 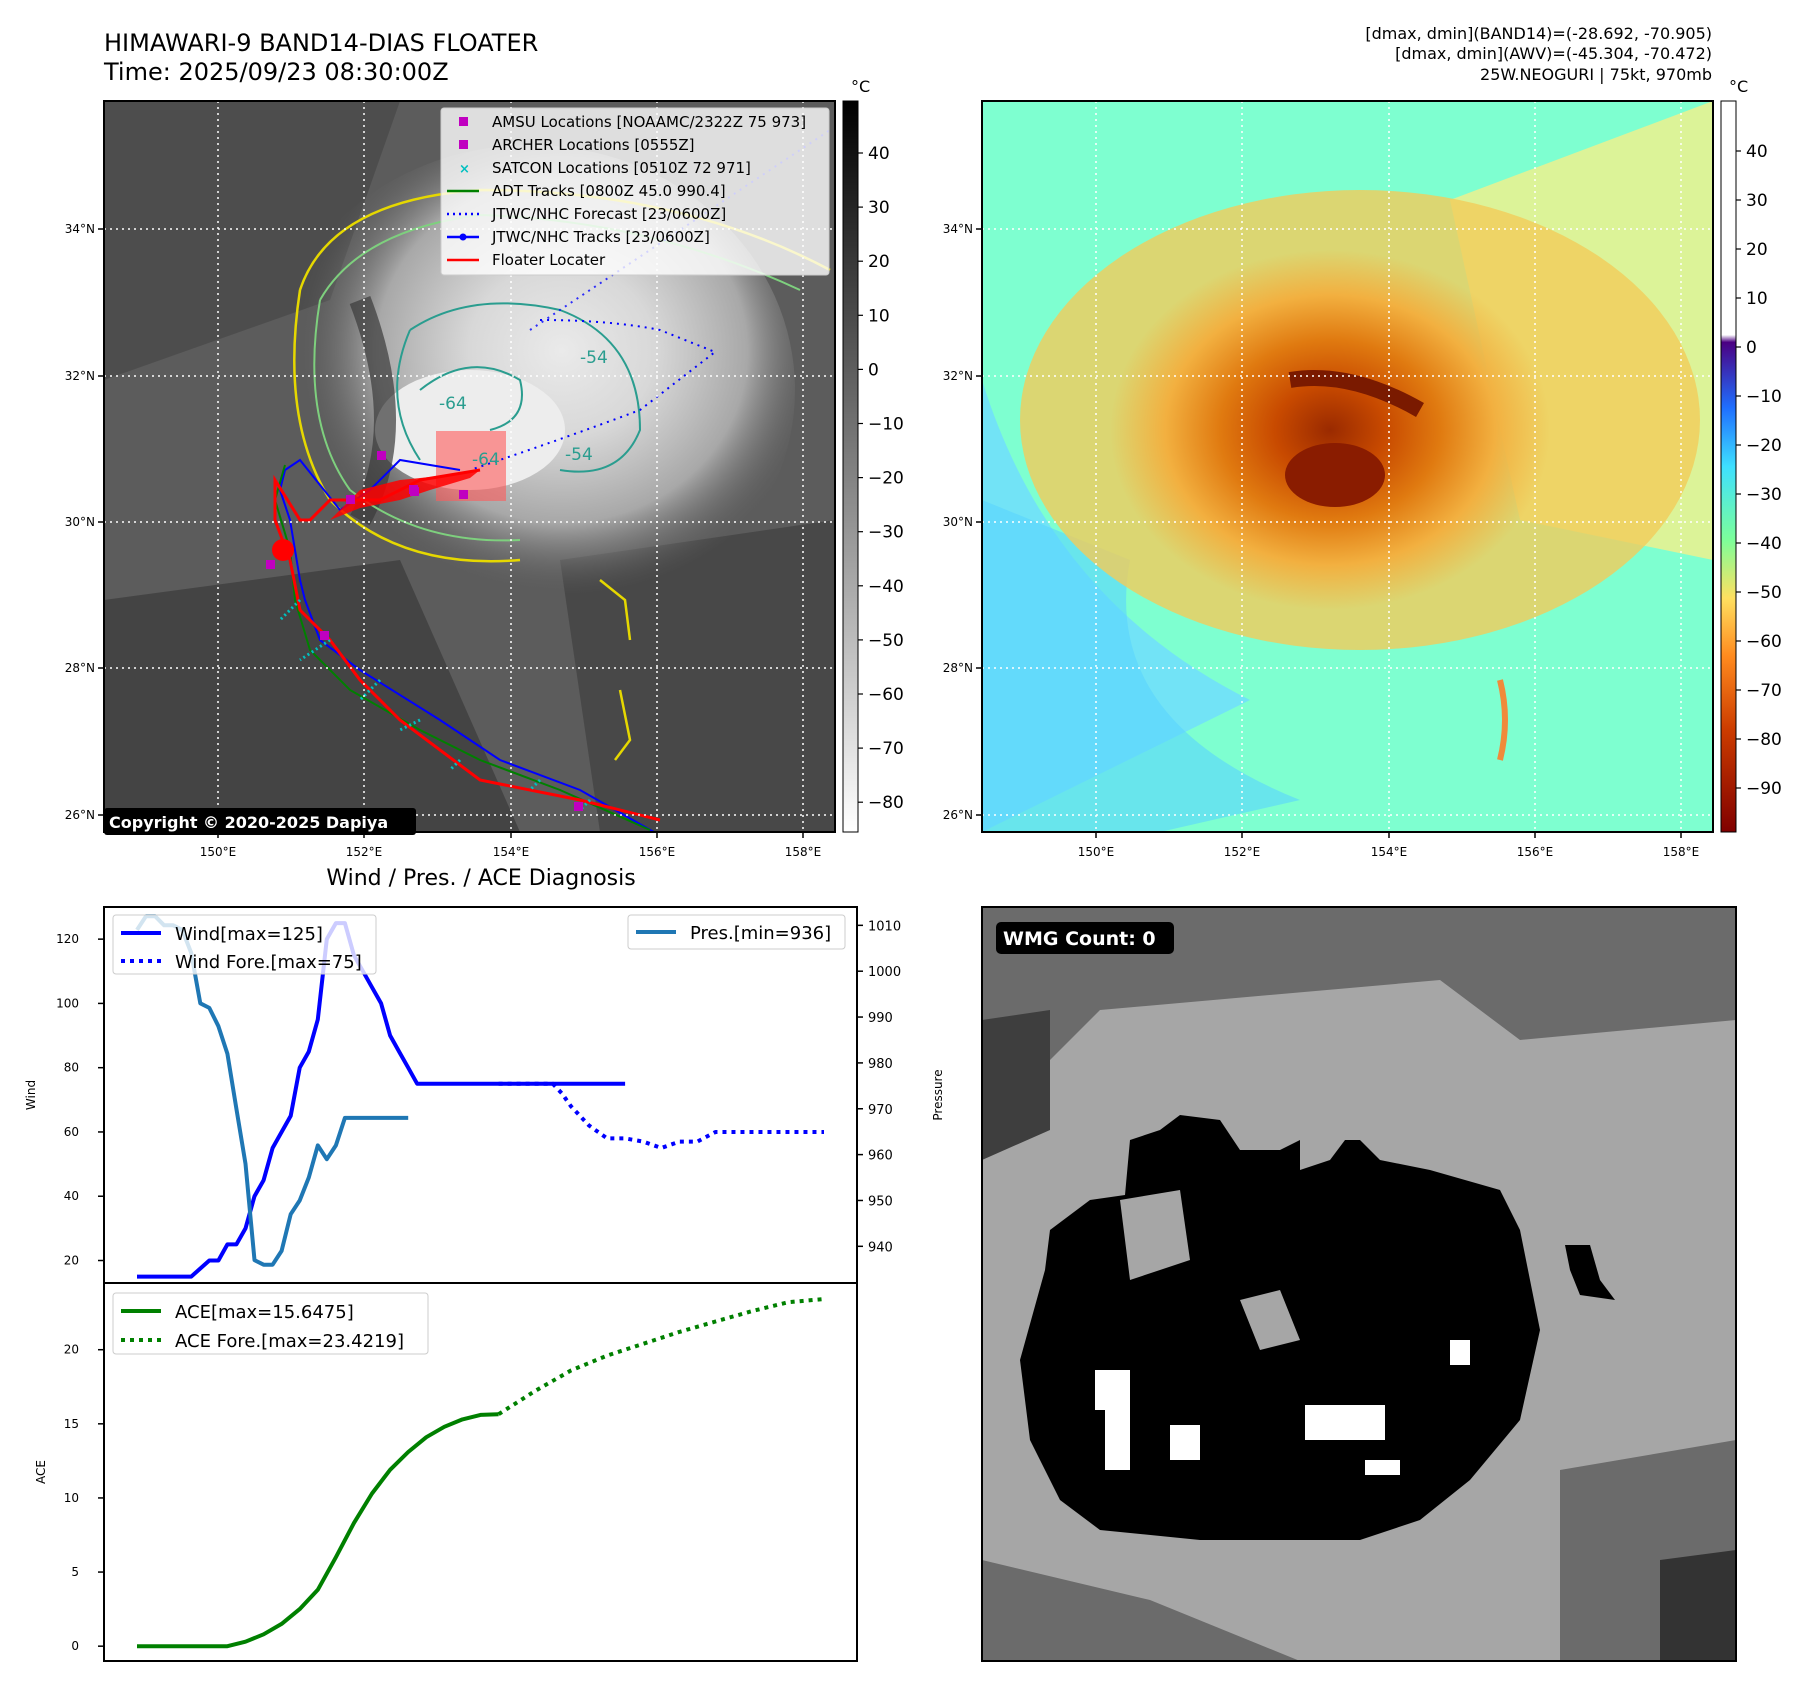 What do you see at coordinates (264, 1312) in the screenshot?
I see `ace-legend-label: ACE[max=15.6475]` at bounding box center [264, 1312].